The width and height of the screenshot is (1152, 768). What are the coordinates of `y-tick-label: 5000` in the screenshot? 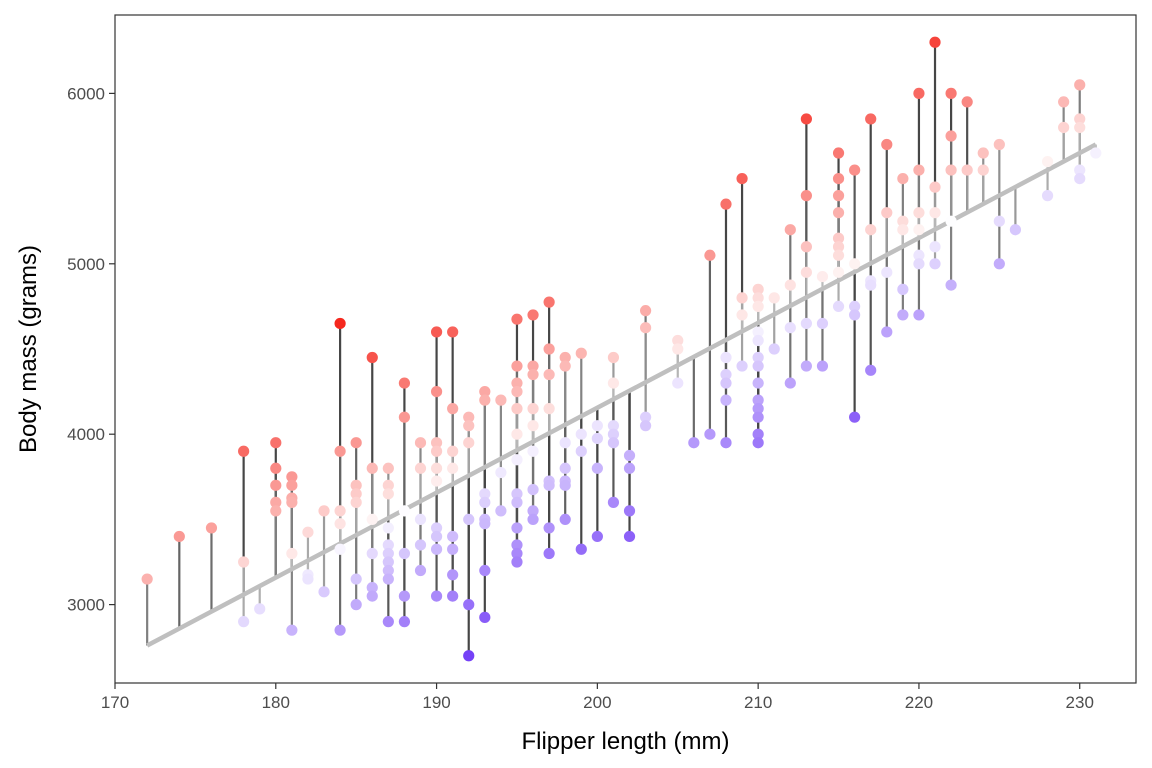 It's located at (86, 264).